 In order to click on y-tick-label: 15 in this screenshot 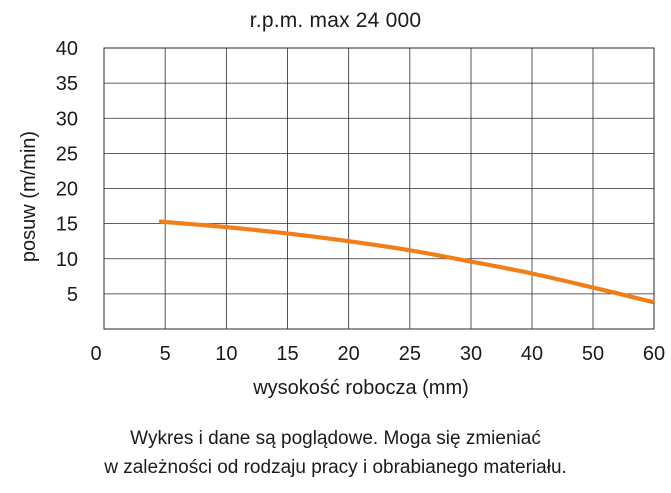, I will do `click(67, 225)`.